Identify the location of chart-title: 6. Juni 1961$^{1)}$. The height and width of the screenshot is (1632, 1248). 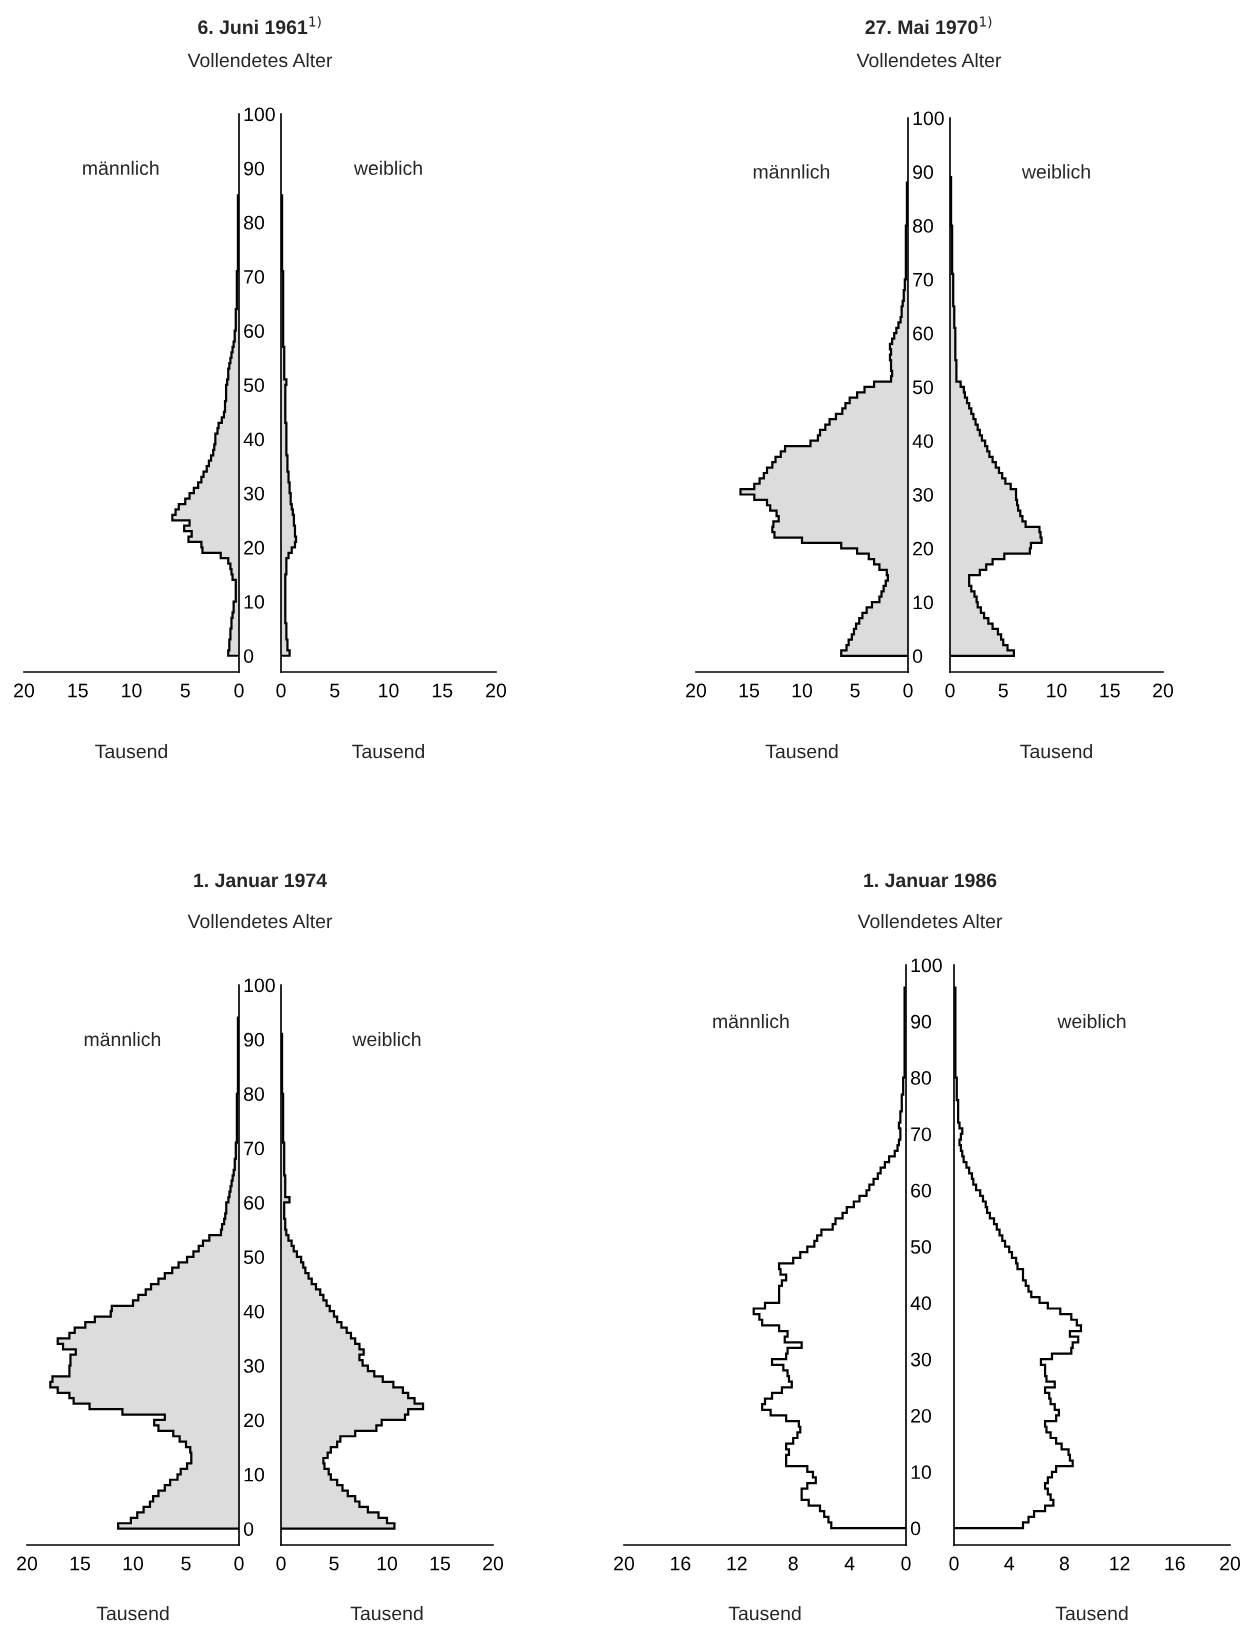
(259, 25).